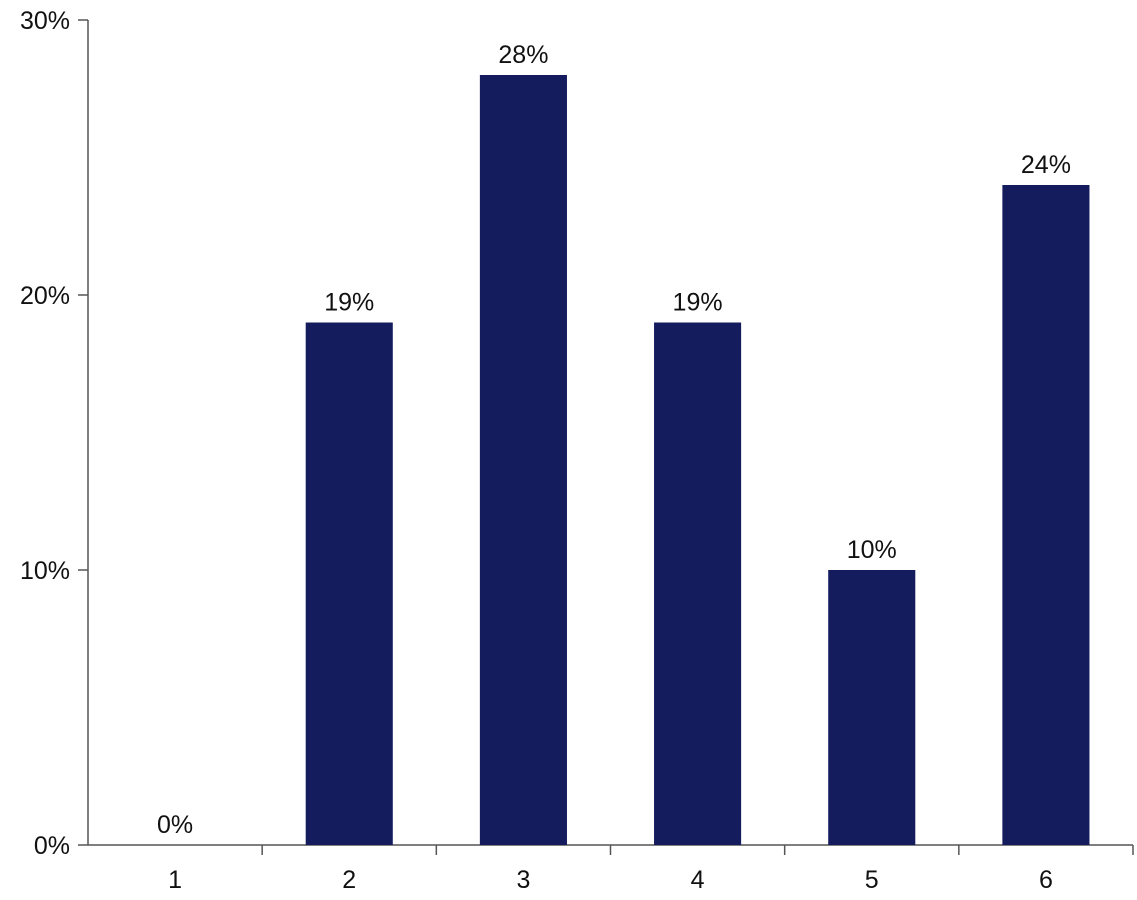 This screenshot has height=900, width=1137. I want to click on y-axis-ticks: 0% 10% 20% 30%, so click(54, 433).